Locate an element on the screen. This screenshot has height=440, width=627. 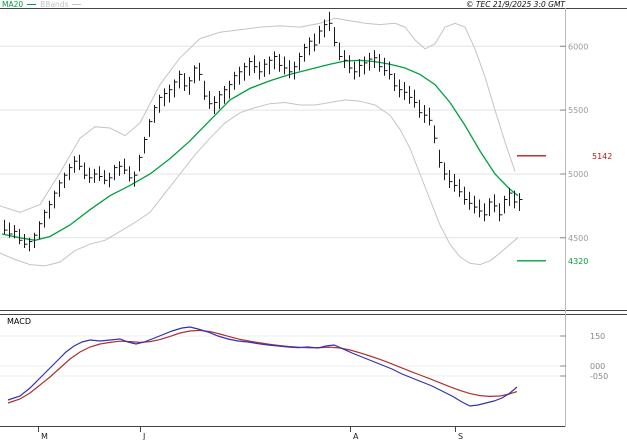
resistance-level-label: 5142 is located at coordinates (602, 156).